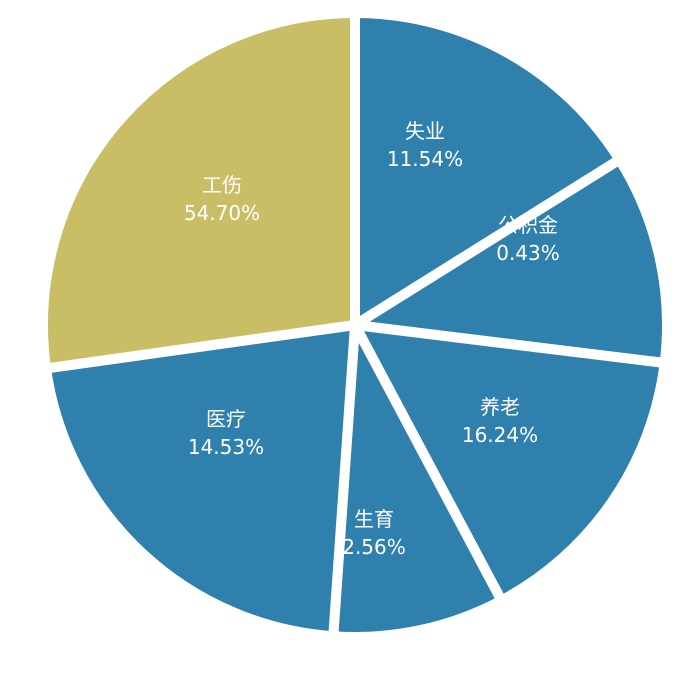  I want to click on slice-percent-label: 54.70%, so click(222, 213).